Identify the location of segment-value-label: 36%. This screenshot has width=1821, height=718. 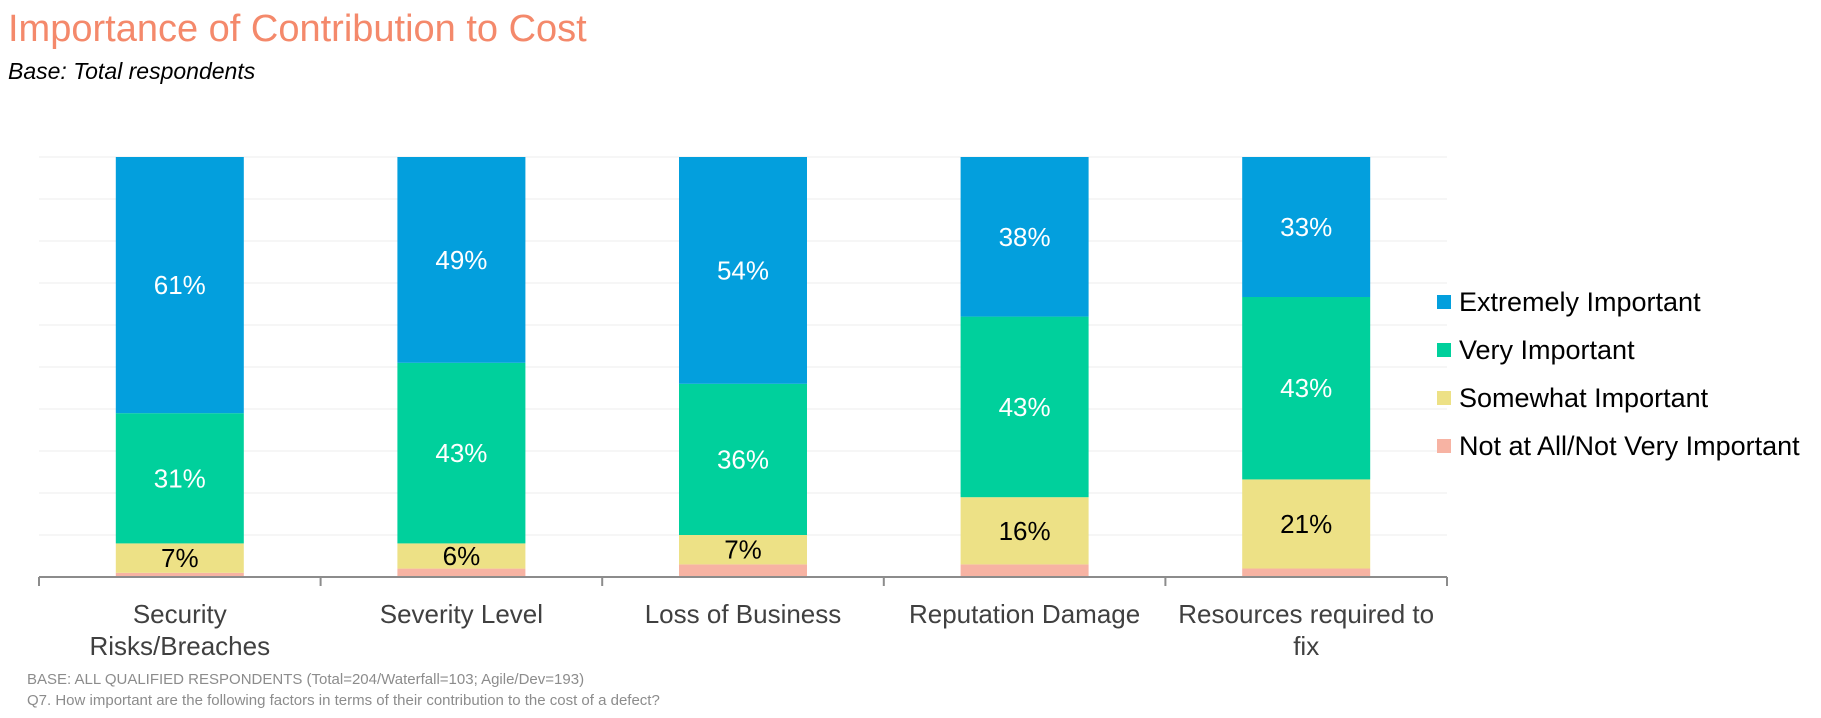
(743, 459).